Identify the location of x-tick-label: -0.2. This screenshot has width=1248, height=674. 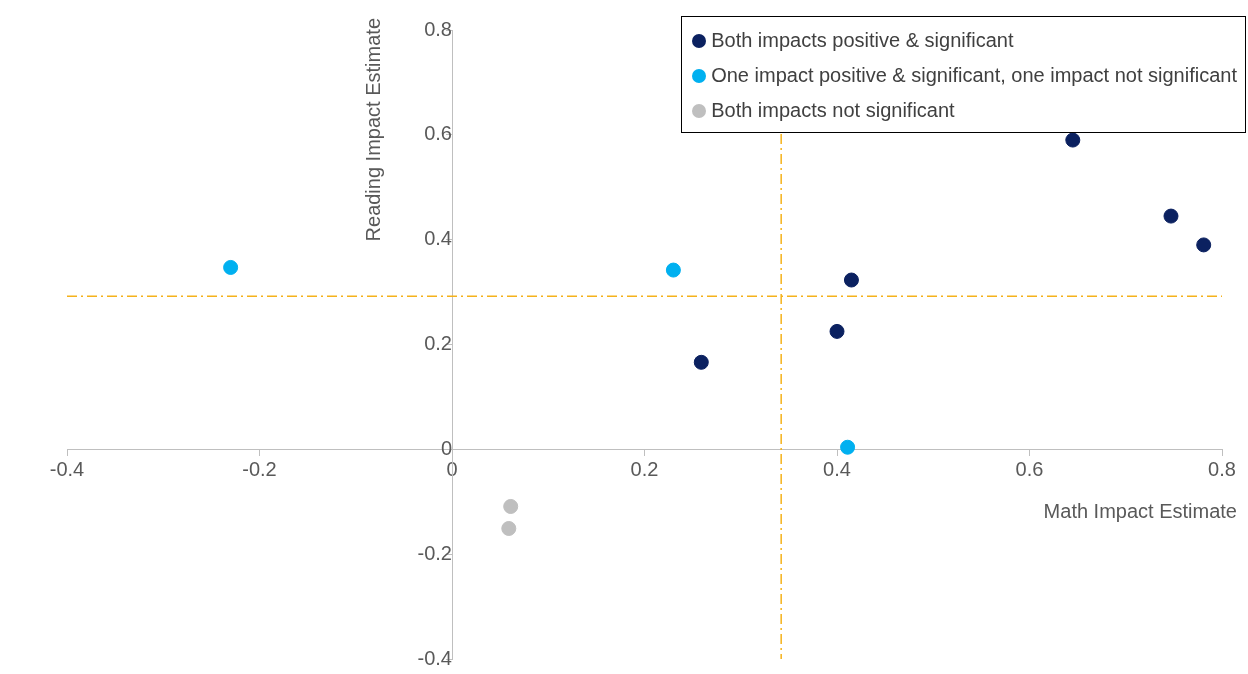
(259, 468).